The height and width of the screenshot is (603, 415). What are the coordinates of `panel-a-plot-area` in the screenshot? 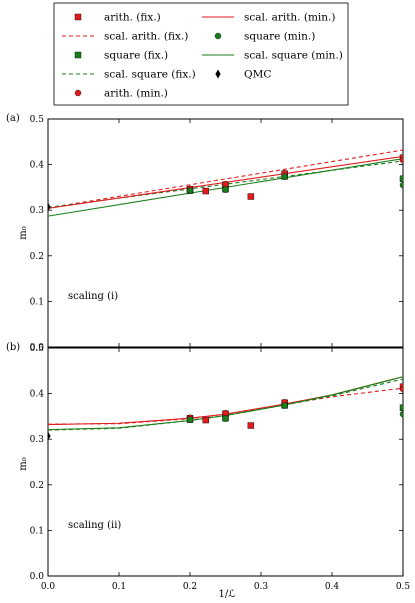 It's located at (225, 183).